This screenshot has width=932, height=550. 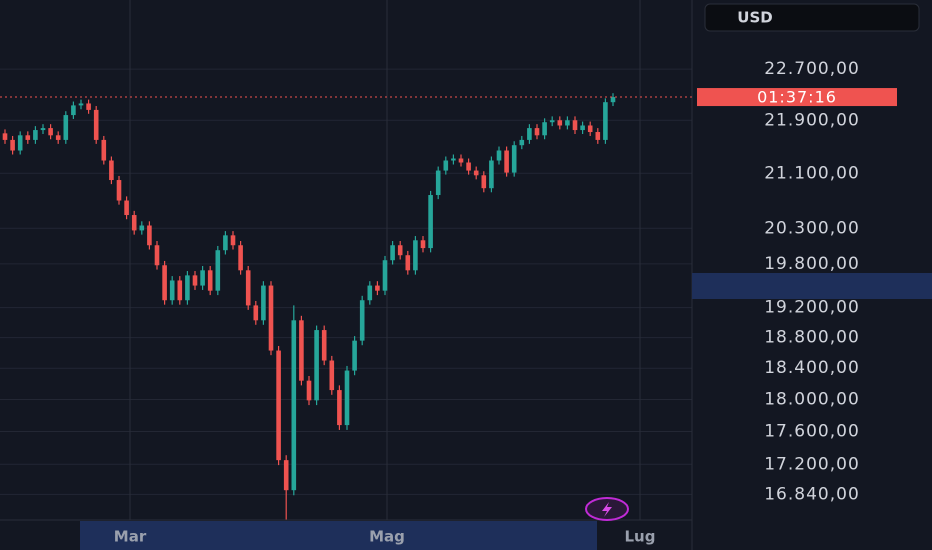 What do you see at coordinates (812, 308) in the screenshot?
I see `y-tick-label: 19.200,00` at bounding box center [812, 308].